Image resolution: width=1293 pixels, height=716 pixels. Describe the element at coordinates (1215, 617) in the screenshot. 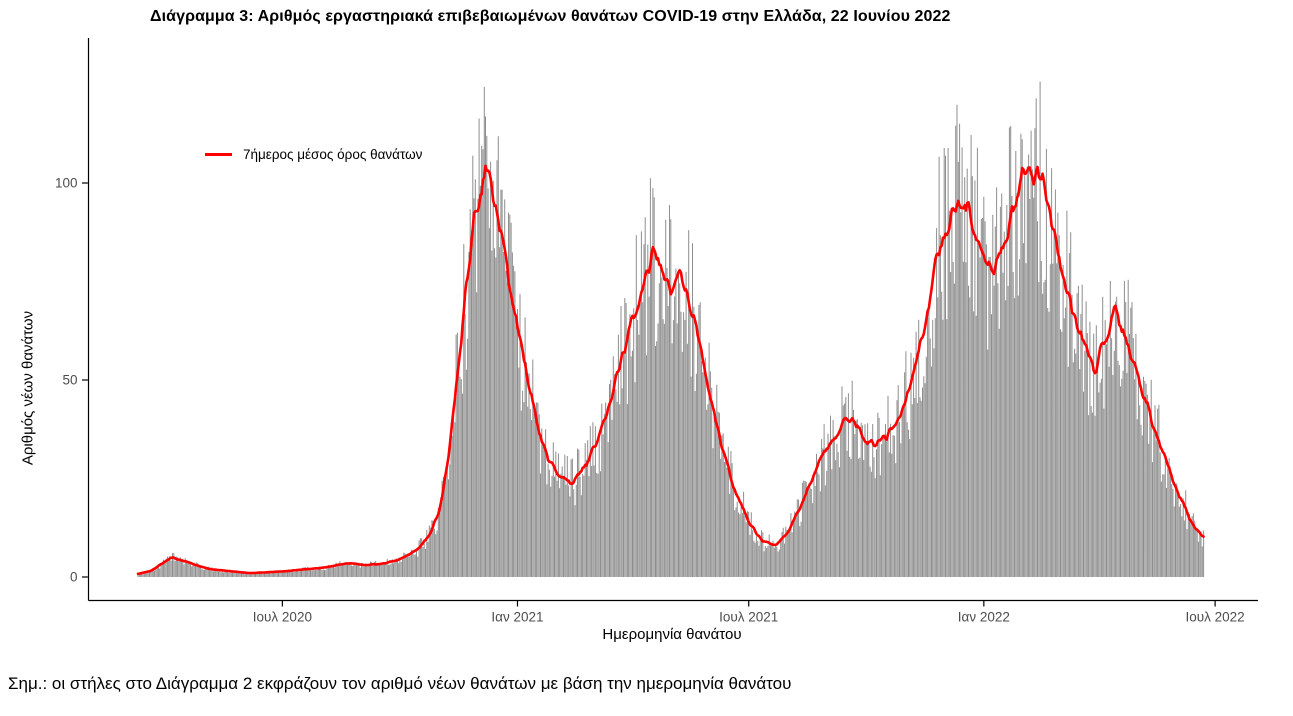

I see `svg-text: Ιουλ 2022` at that location.